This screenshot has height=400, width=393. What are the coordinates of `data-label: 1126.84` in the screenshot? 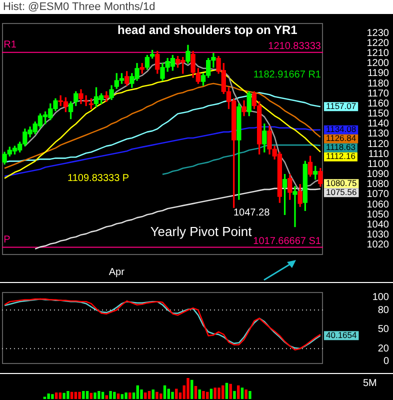 It's located at (341, 138).